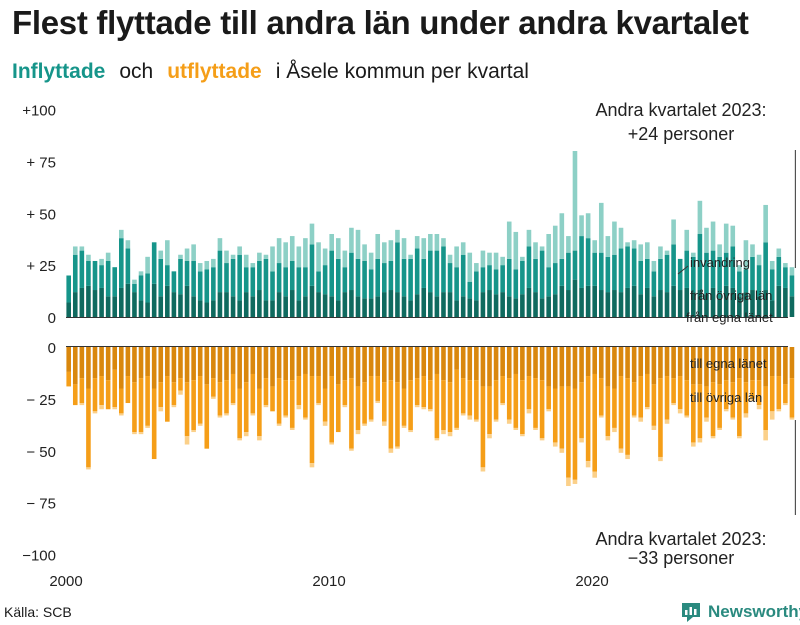 This screenshot has height=625, width=800. What do you see at coordinates (38, 612) in the screenshot?
I see `source-note: Källa: SCB` at bounding box center [38, 612].